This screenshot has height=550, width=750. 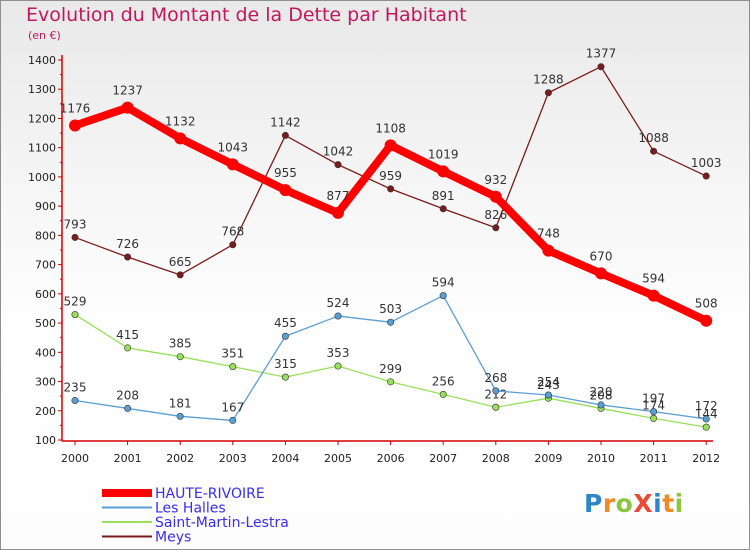 I want to click on data-label-haute-rivoire: 594, so click(x=653, y=279).